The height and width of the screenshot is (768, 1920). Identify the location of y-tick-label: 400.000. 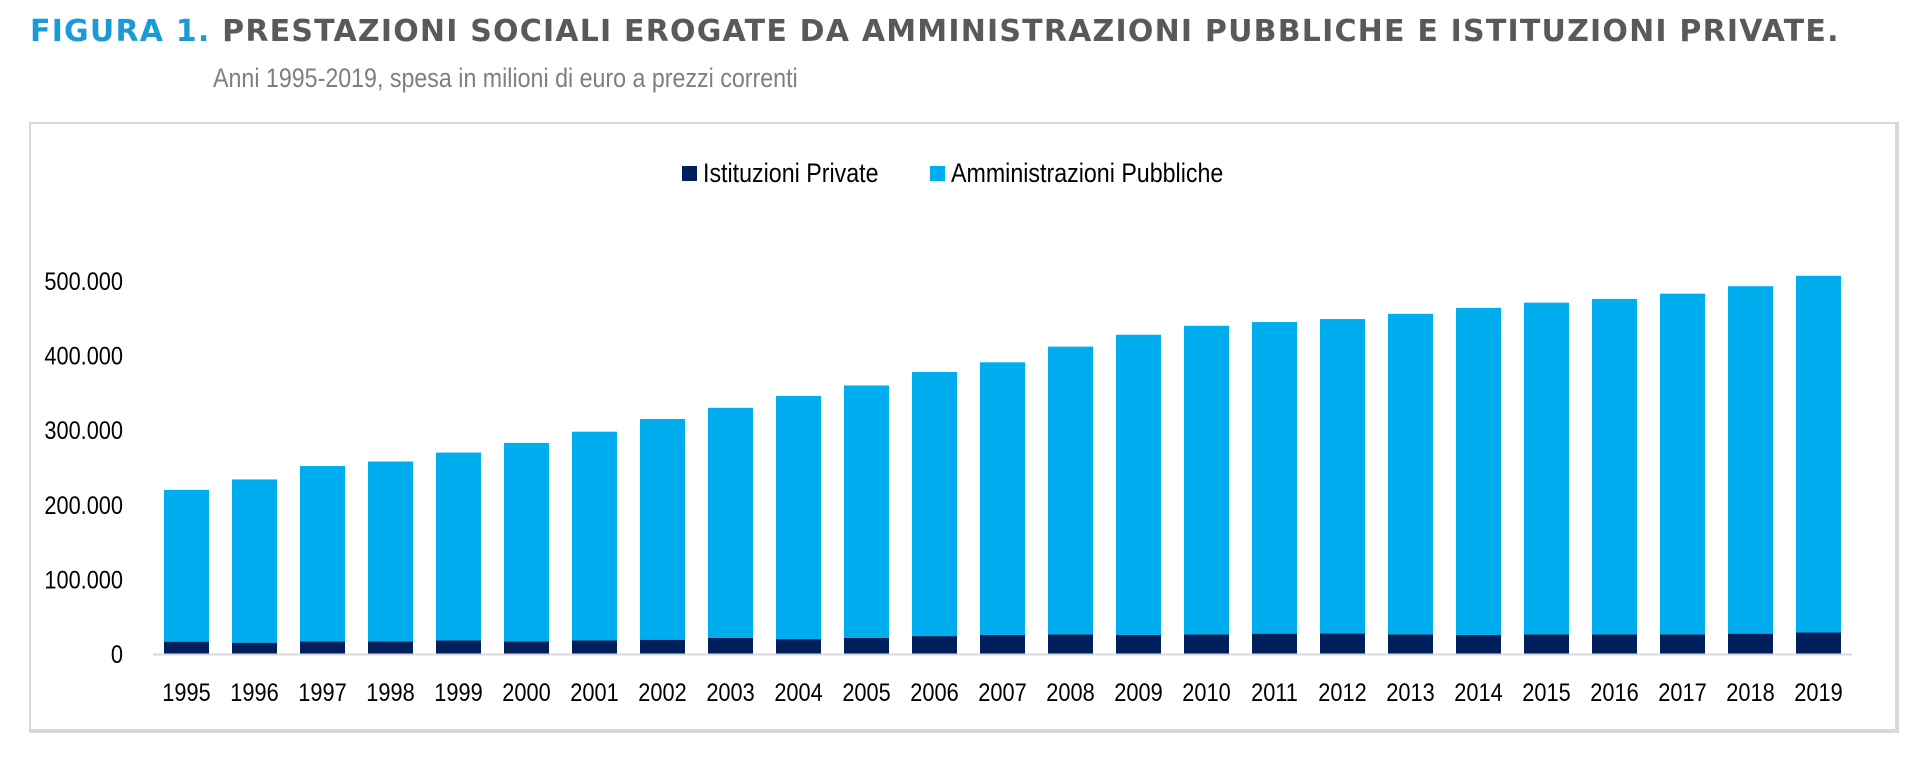
(83, 356).